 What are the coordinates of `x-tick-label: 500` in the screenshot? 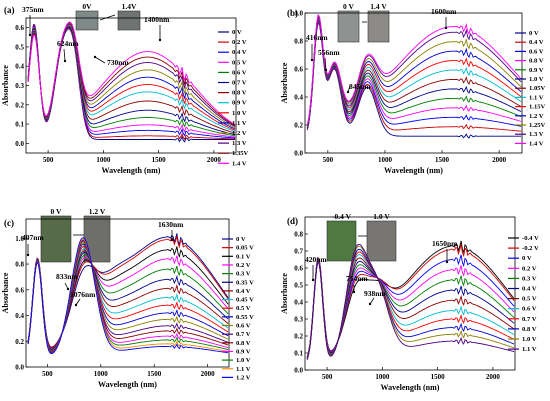 It's located at (47, 374).